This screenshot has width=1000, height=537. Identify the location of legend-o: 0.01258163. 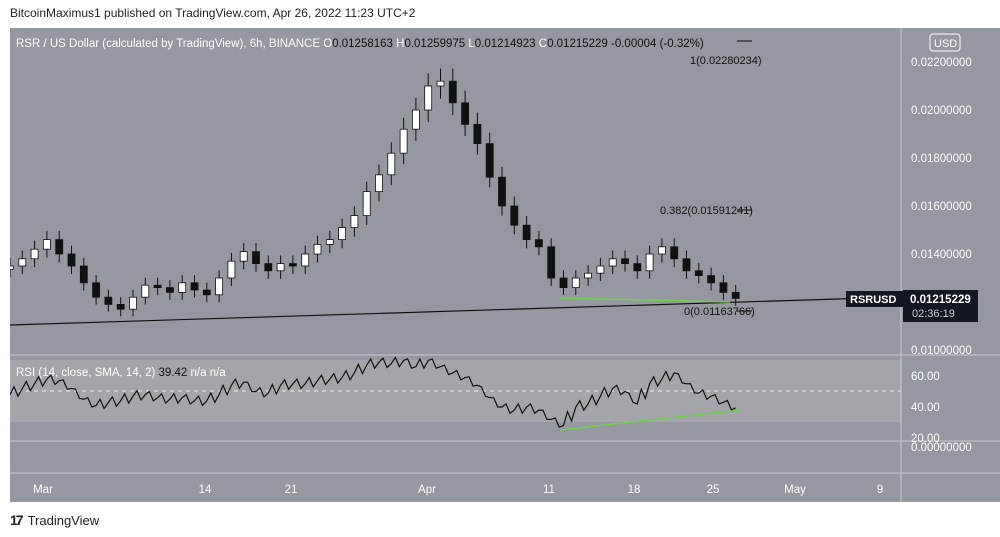
(364, 44).